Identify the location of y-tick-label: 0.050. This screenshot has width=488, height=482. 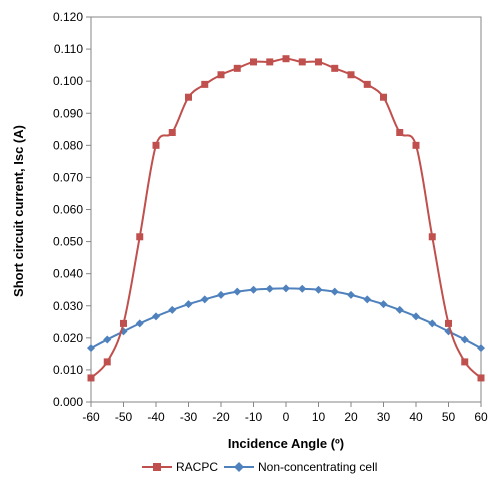
(68, 242).